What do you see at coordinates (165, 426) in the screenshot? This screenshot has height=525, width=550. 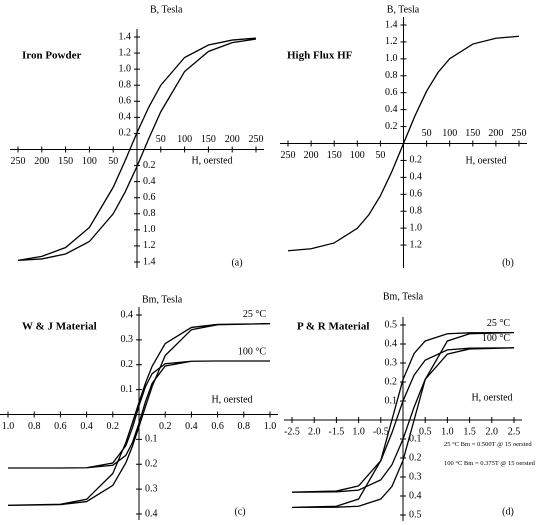 I see `x-tick-label: 0.2` at bounding box center [165, 426].